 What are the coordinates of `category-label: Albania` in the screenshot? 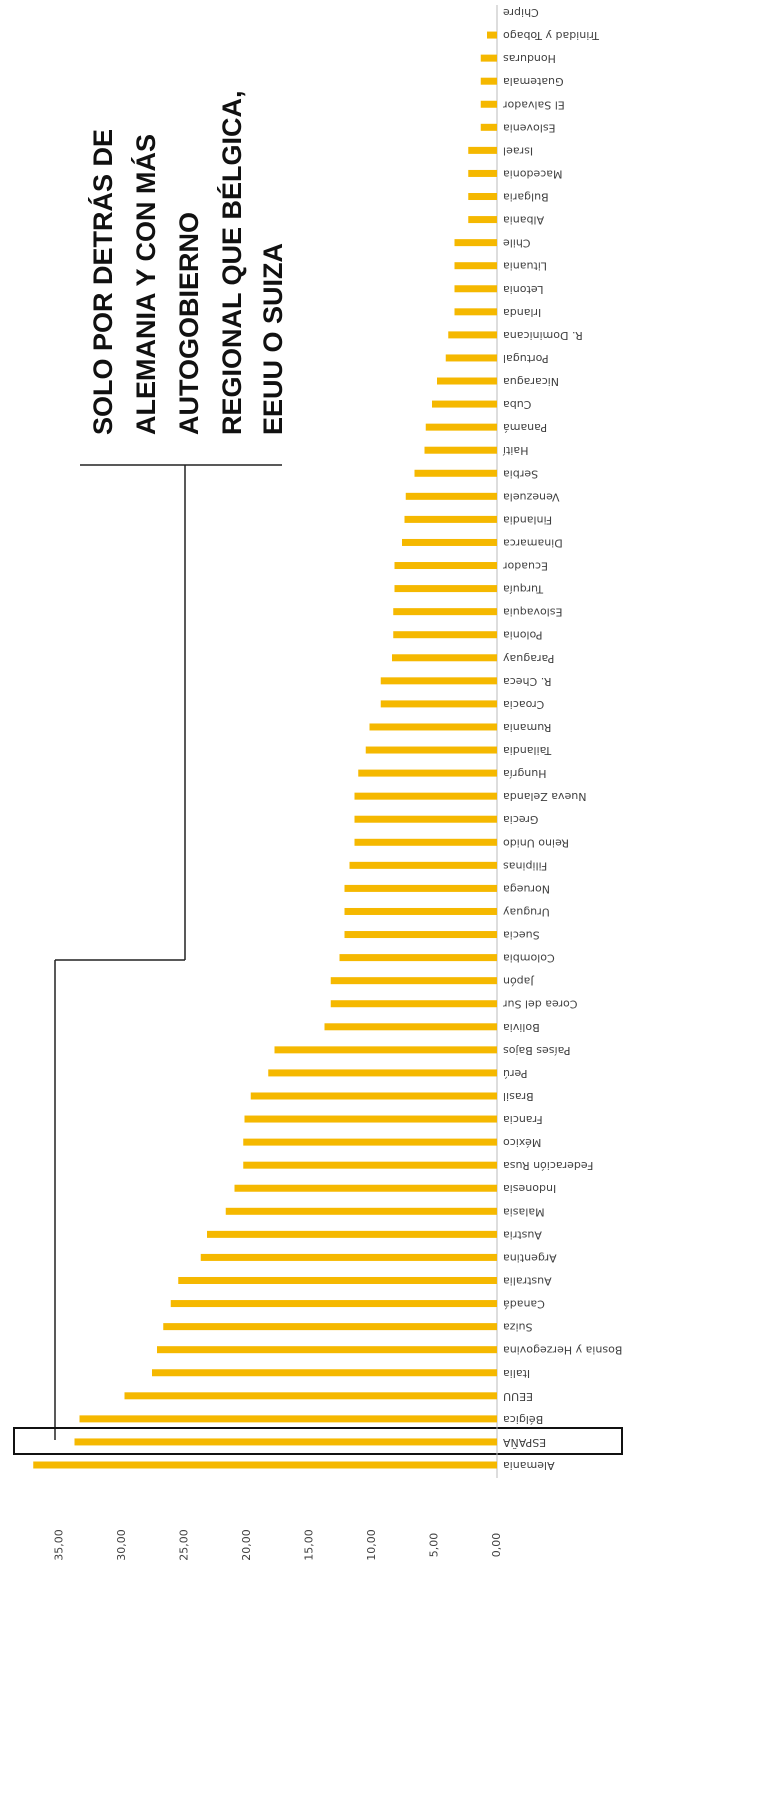 It's located at (523, 220).